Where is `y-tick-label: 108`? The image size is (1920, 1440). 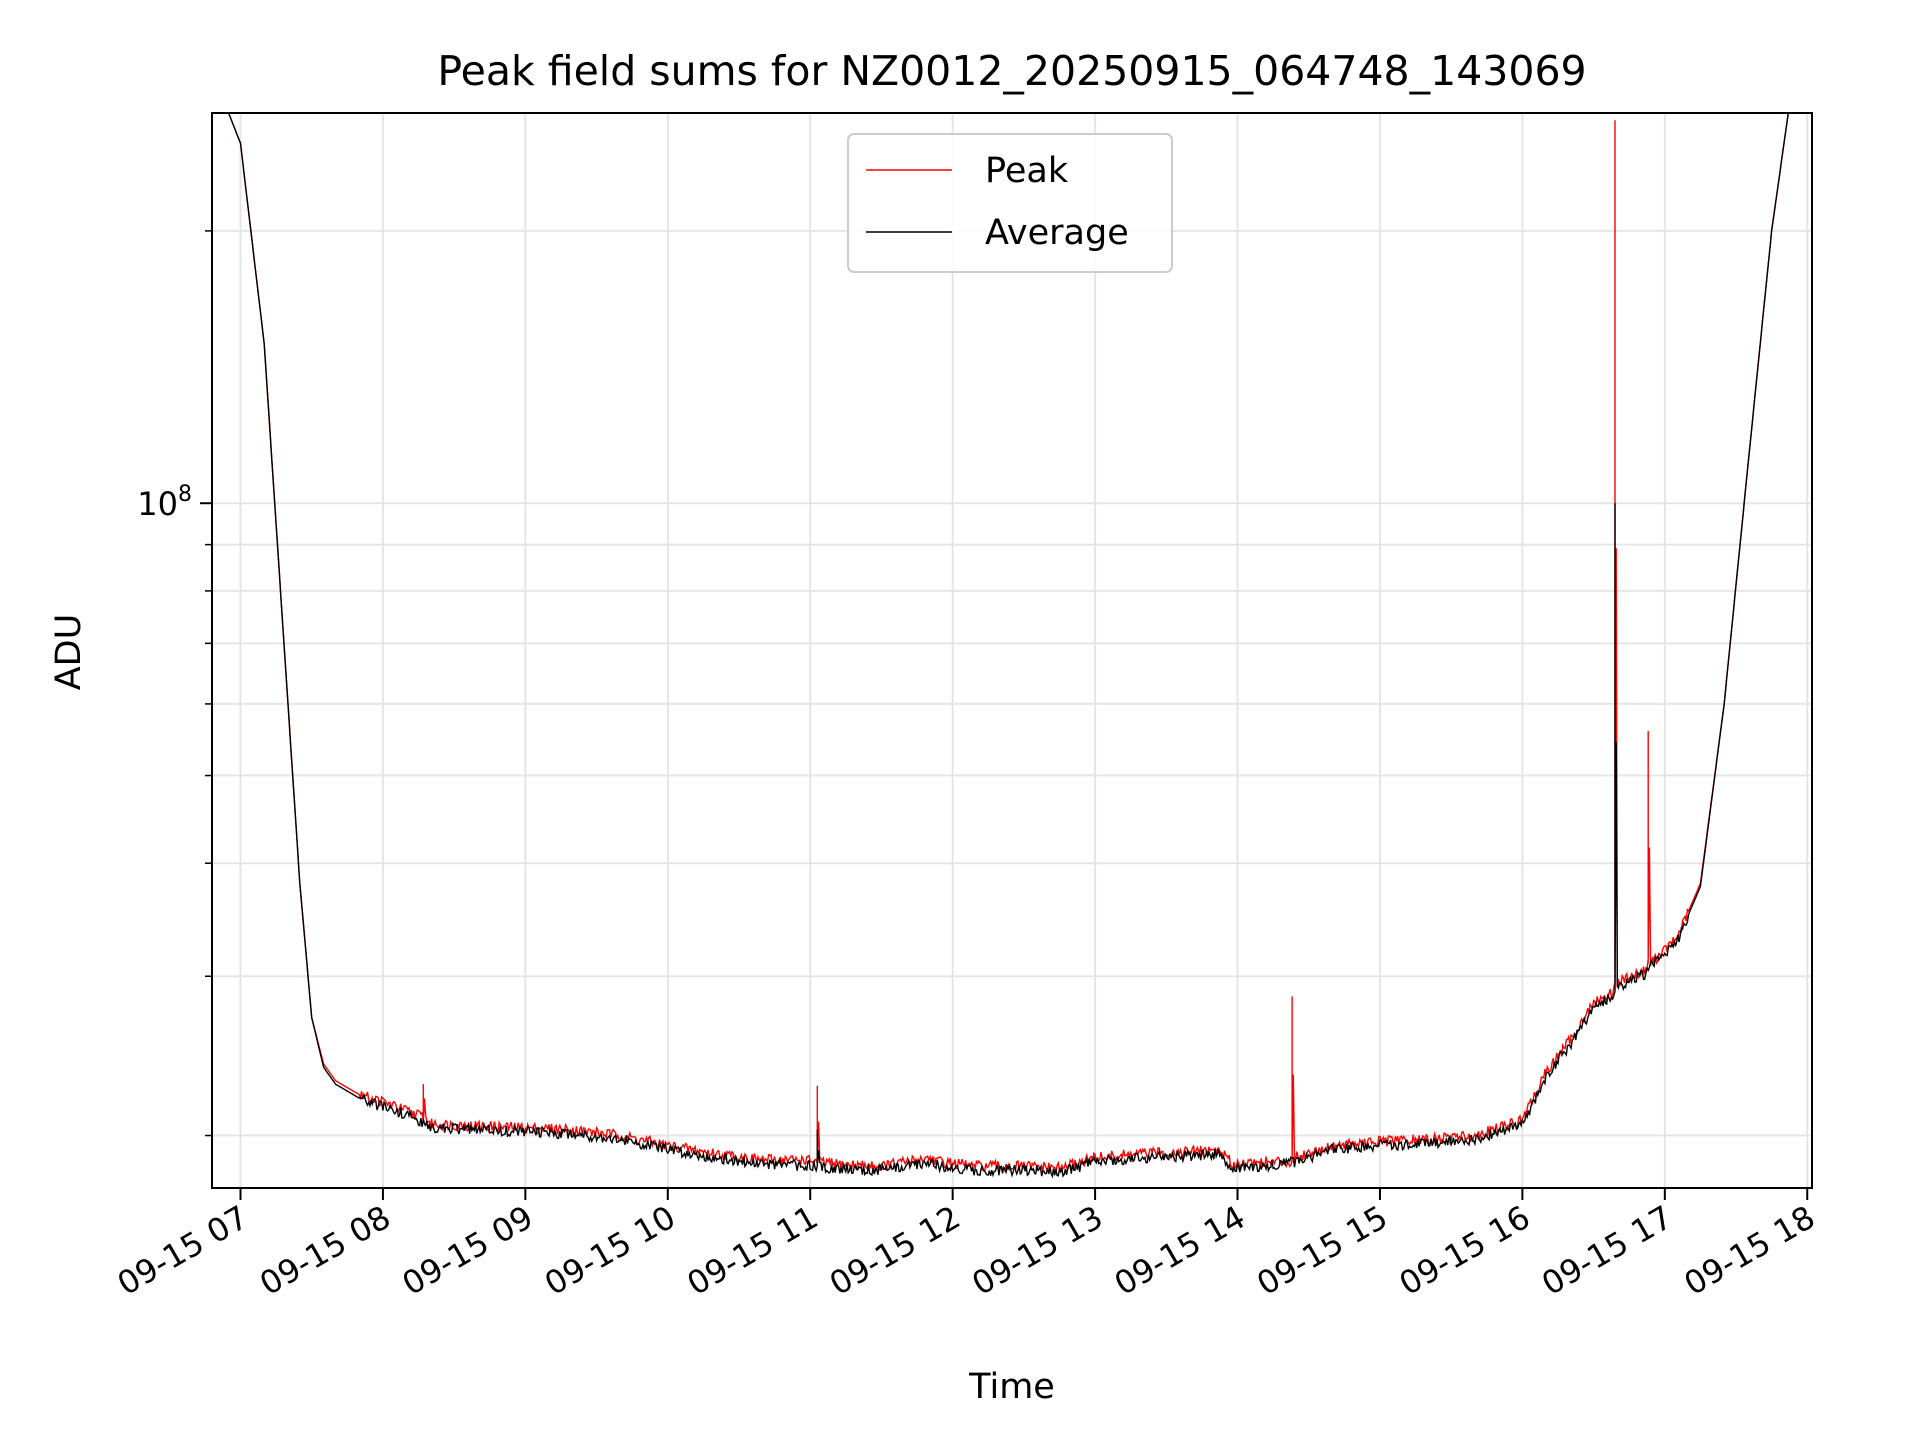
y-tick-label: 108 is located at coordinates (164, 502).